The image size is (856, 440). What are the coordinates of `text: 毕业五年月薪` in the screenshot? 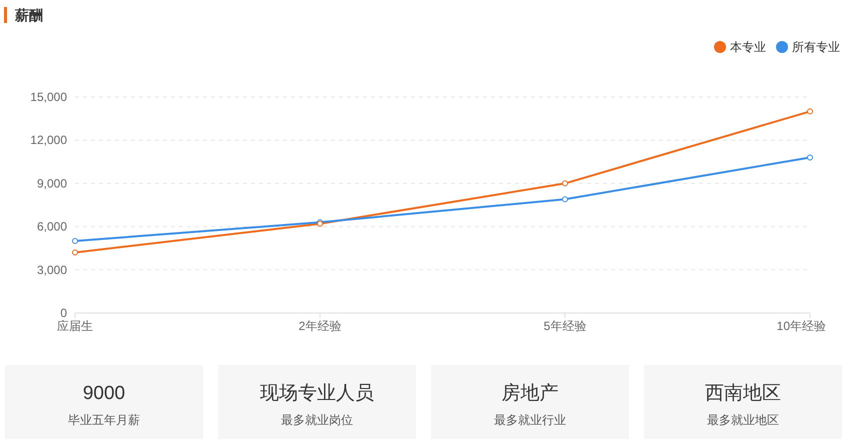 It's located at (104, 420).